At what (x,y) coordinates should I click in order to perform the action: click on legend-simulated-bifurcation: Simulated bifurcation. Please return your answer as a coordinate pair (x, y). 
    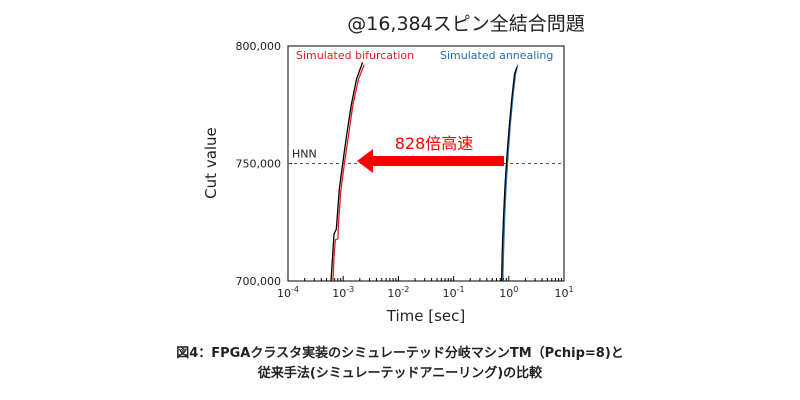
    Looking at the image, I should click on (355, 55).